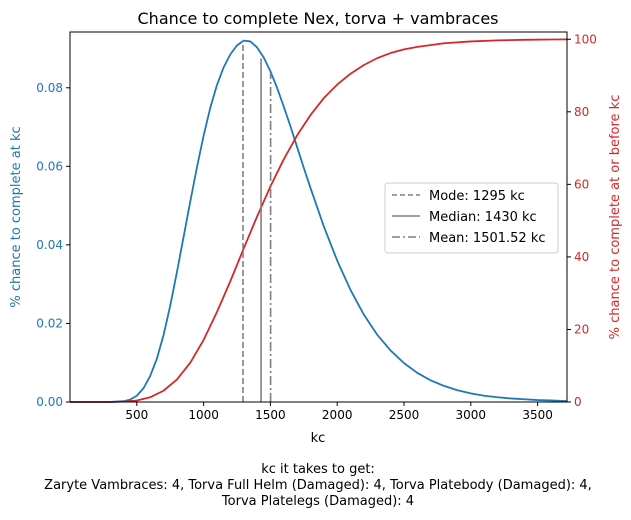 The height and width of the screenshot is (520, 631). I want to click on right-y-tick-label: 40, so click(581, 257).